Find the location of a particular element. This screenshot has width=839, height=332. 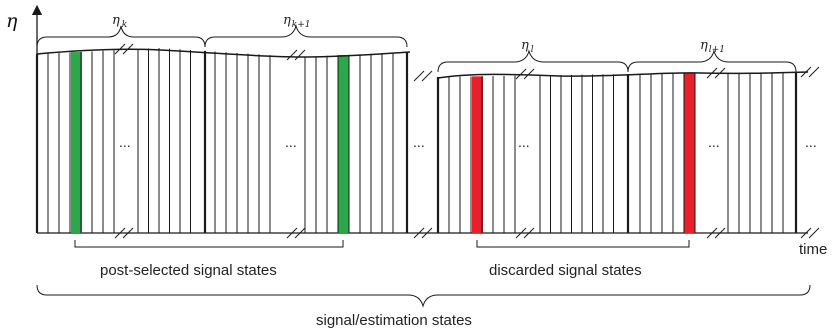

label-all-states: signal/estimation states is located at coordinates (394, 320).